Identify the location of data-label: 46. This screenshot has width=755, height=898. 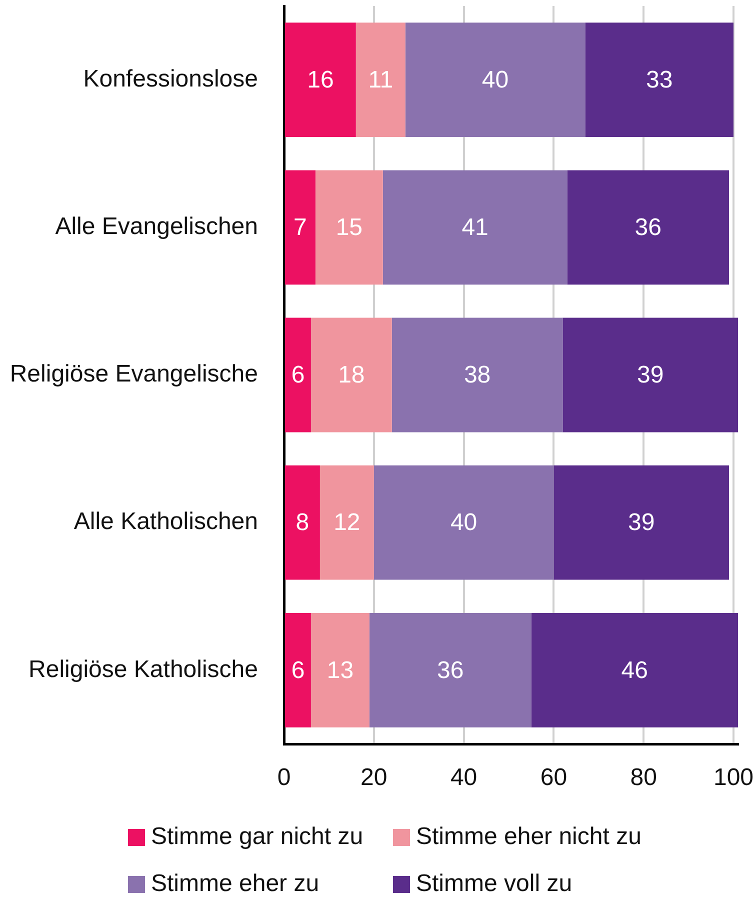
(634, 670).